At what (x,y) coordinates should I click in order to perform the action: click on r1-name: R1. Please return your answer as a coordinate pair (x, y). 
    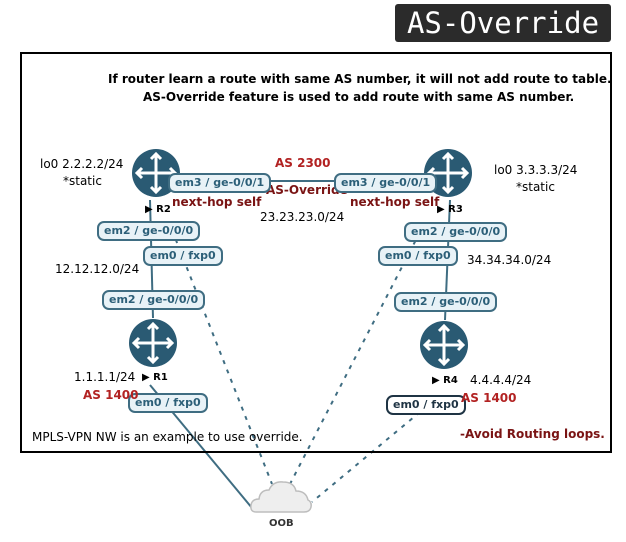
    Looking at the image, I should click on (160, 377).